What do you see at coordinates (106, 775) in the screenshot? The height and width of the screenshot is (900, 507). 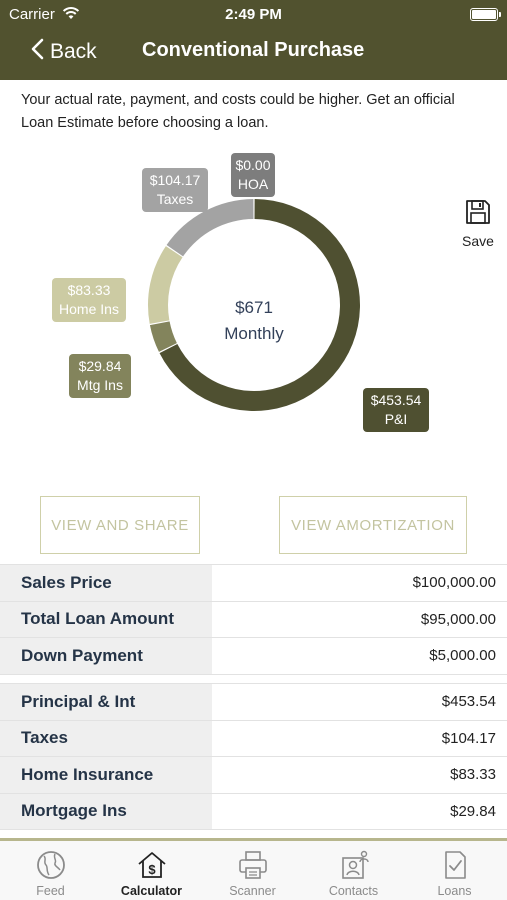 I see `row-label: Home Insurance` at bounding box center [106, 775].